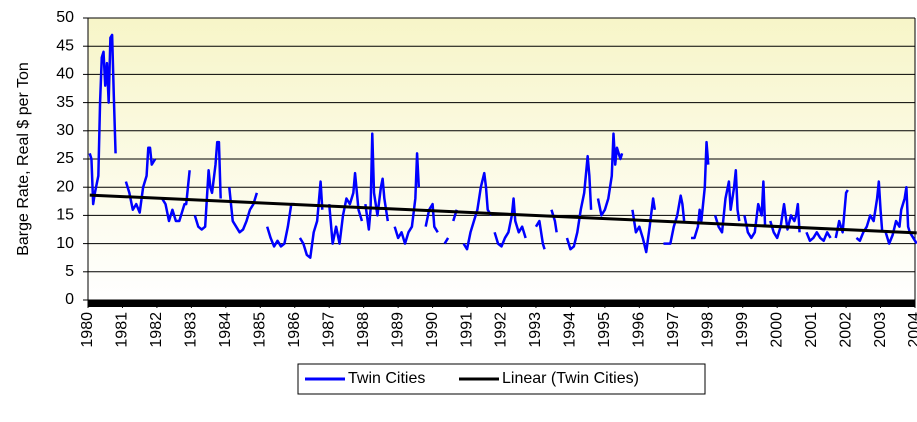  Describe the element at coordinates (363, 330) in the screenshot. I see `x-tick-label: 1988` at that location.